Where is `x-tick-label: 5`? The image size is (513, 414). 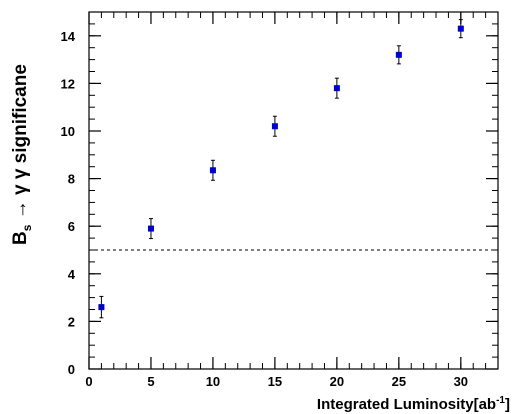 x-tick-label: 5 is located at coordinates (150, 381).